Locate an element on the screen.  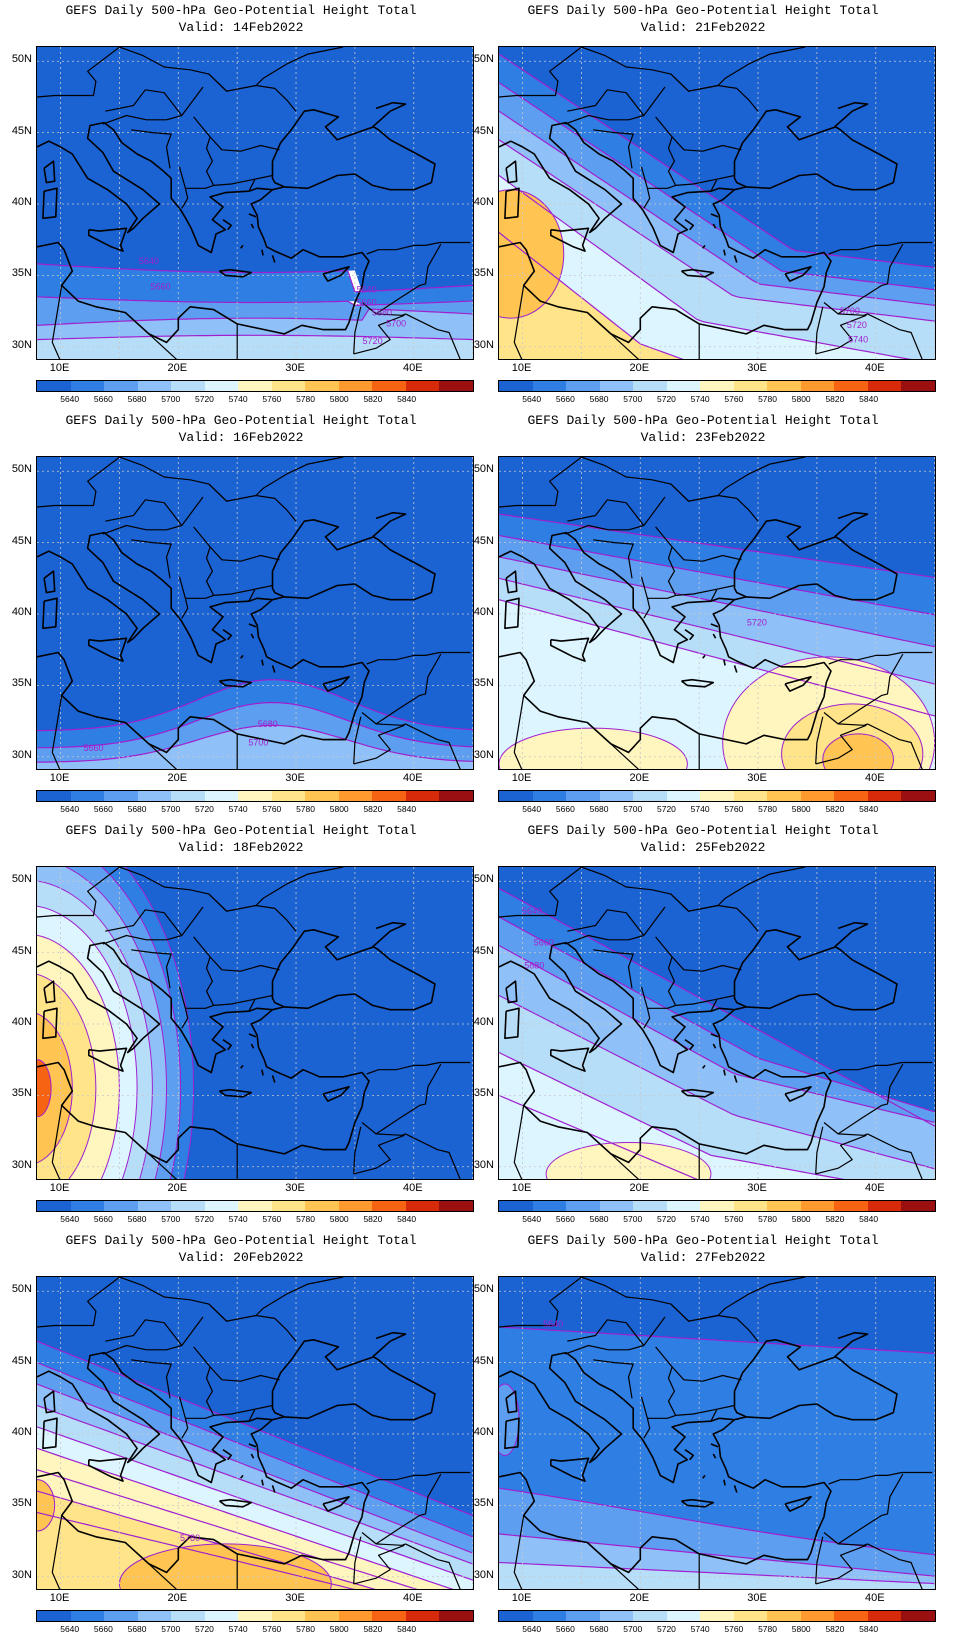
colorbar-label: 5800 is located at coordinates (801, 1219).